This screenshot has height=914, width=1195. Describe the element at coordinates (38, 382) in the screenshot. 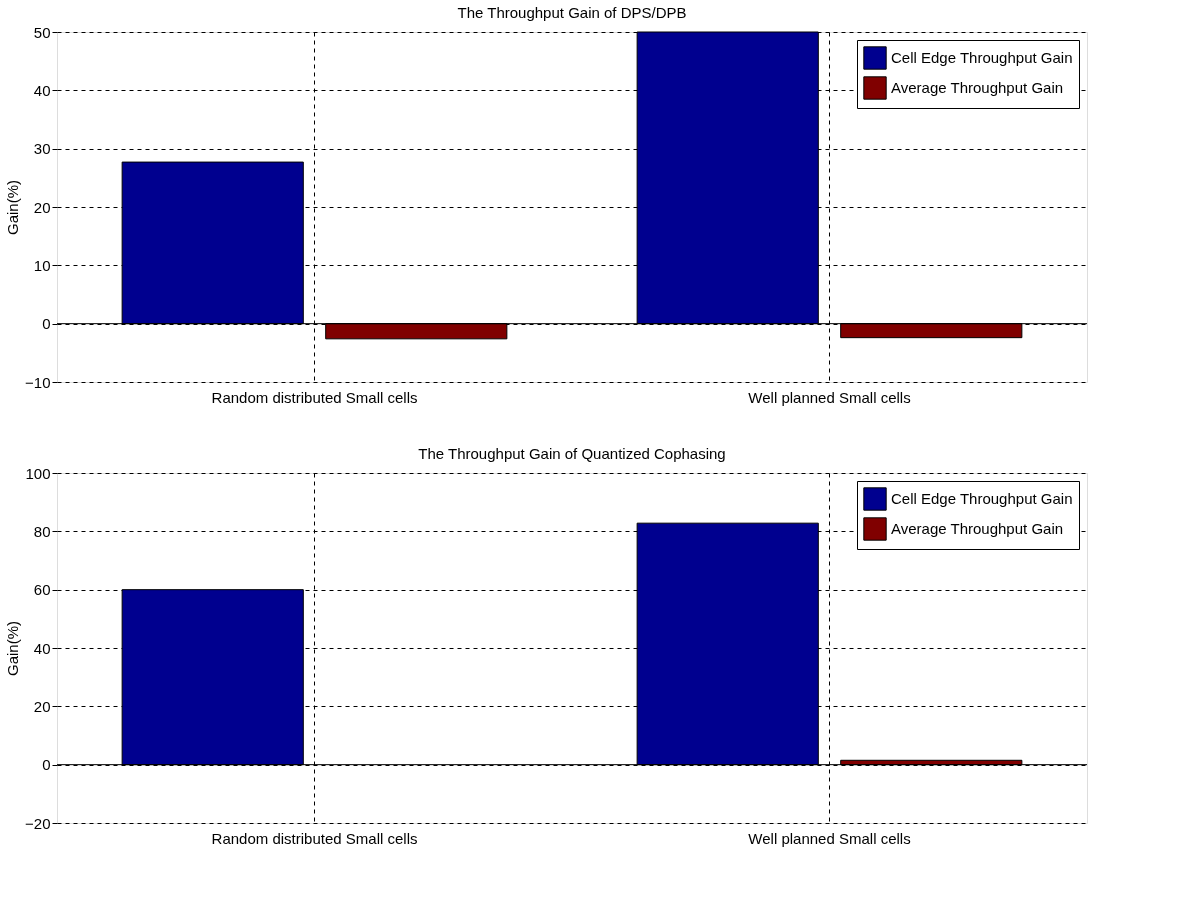

I see `y-tick-label: −10` at that location.